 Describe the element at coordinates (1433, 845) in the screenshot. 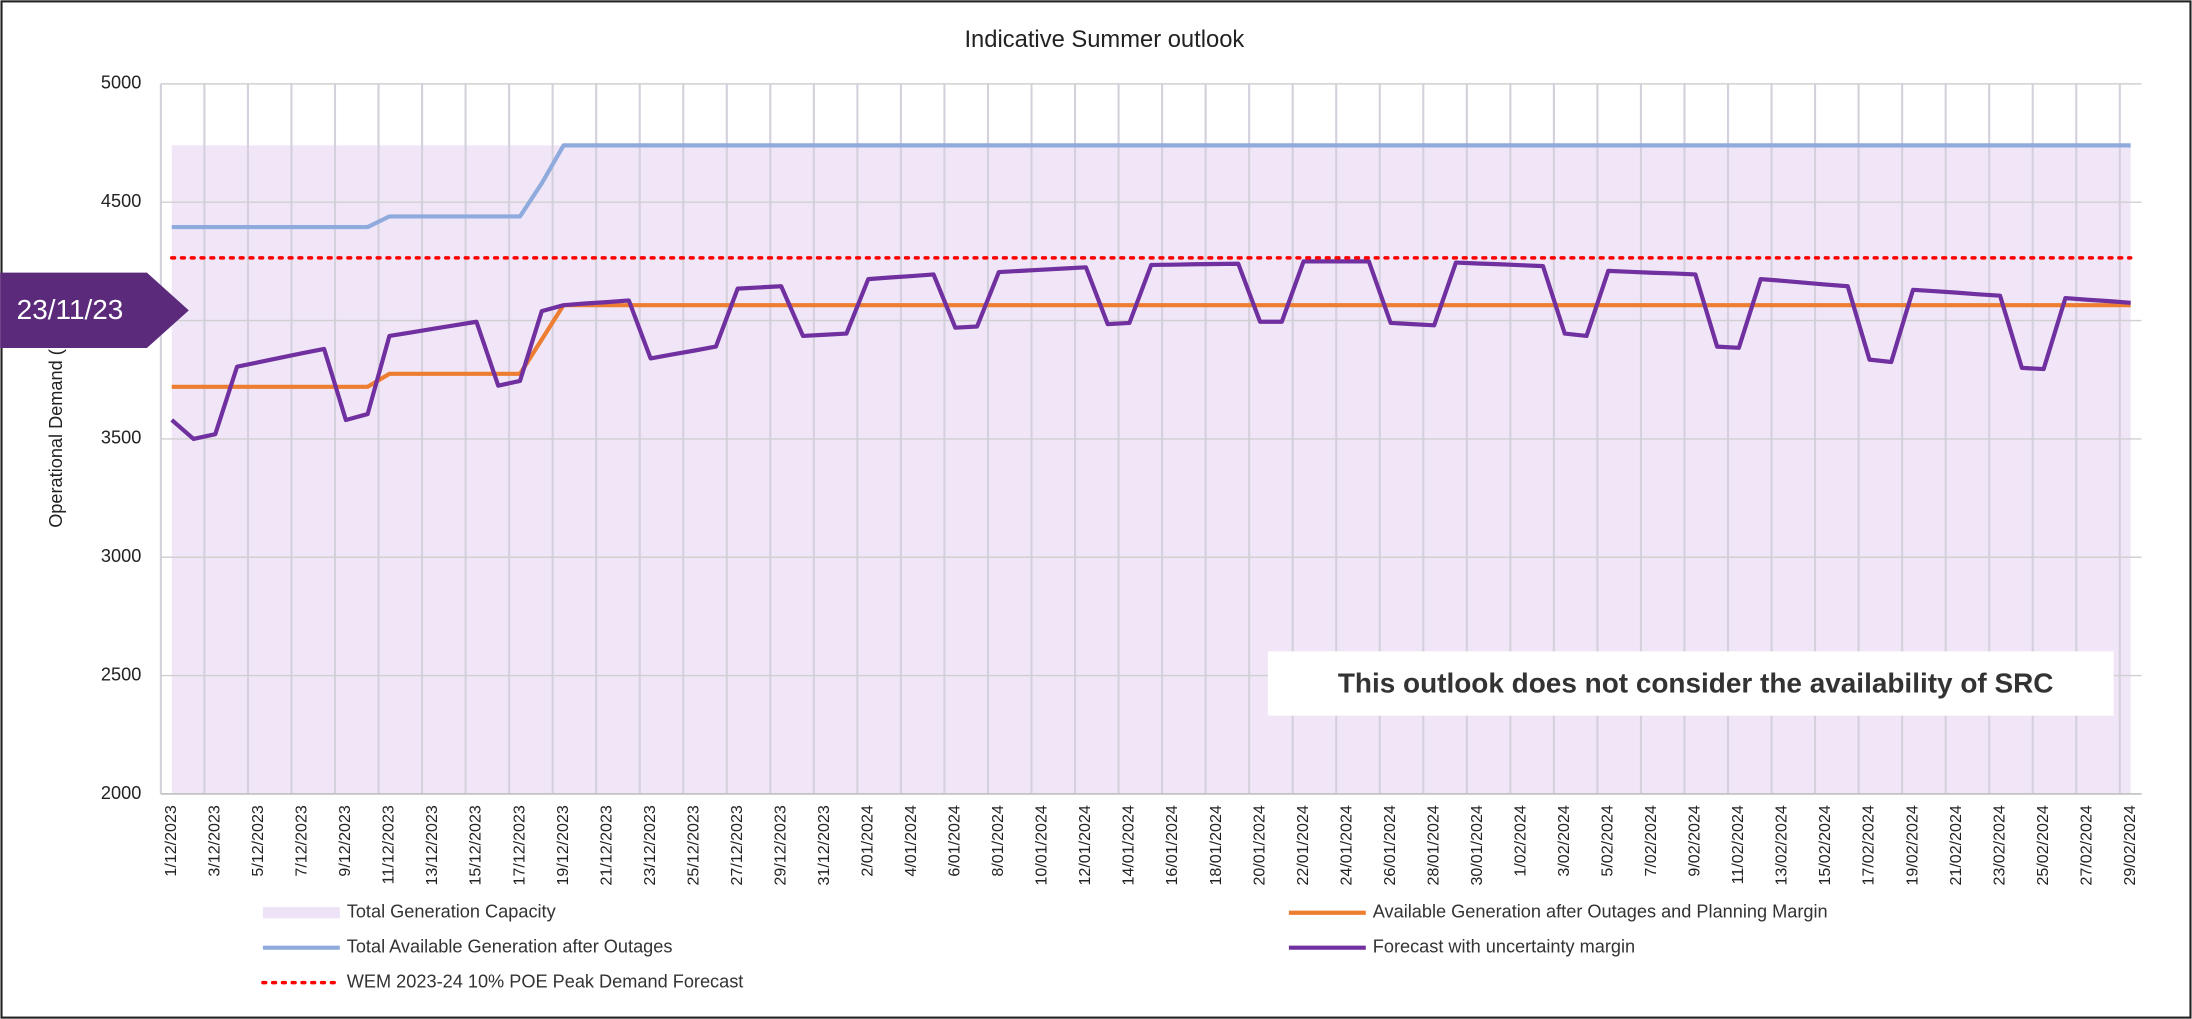

I see `x-tick-label: 28/01/2024` at that location.